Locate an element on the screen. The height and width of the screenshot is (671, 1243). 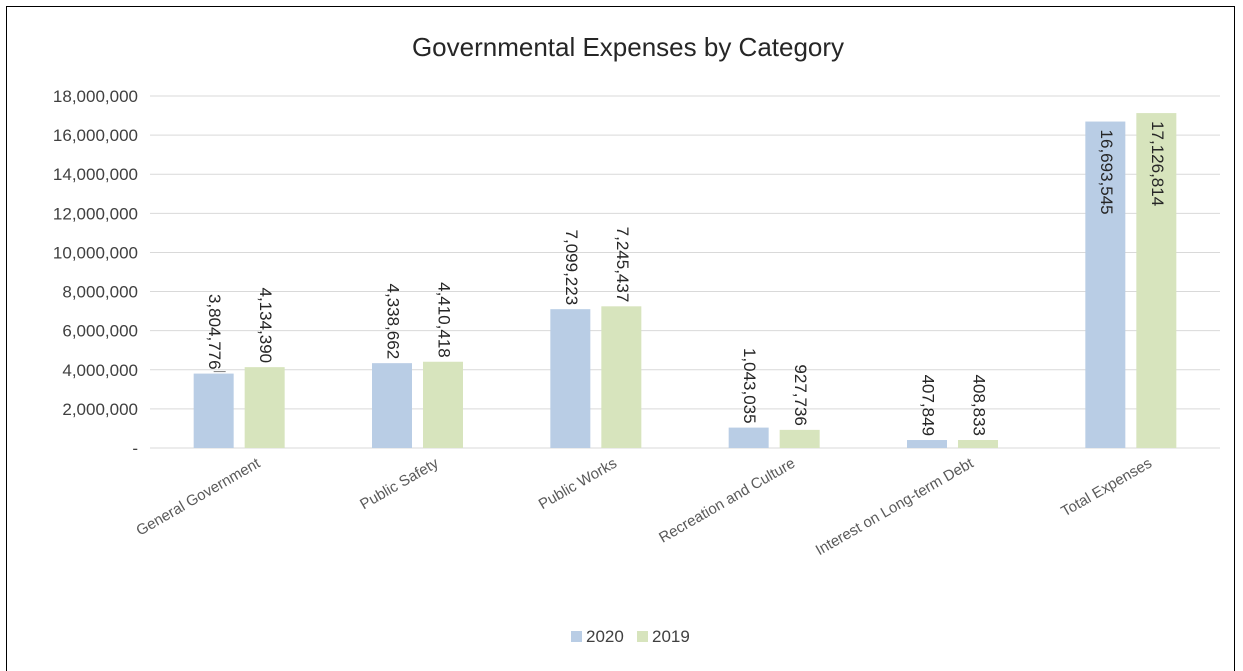
data-label: 927,736 is located at coordinates (800, 394).